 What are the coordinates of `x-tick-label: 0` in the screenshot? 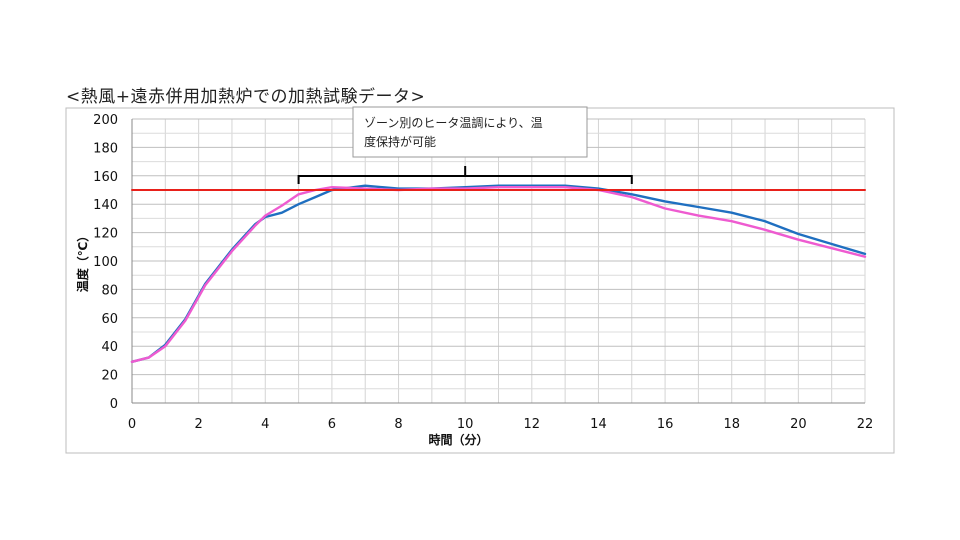 It's located at (132, 424).